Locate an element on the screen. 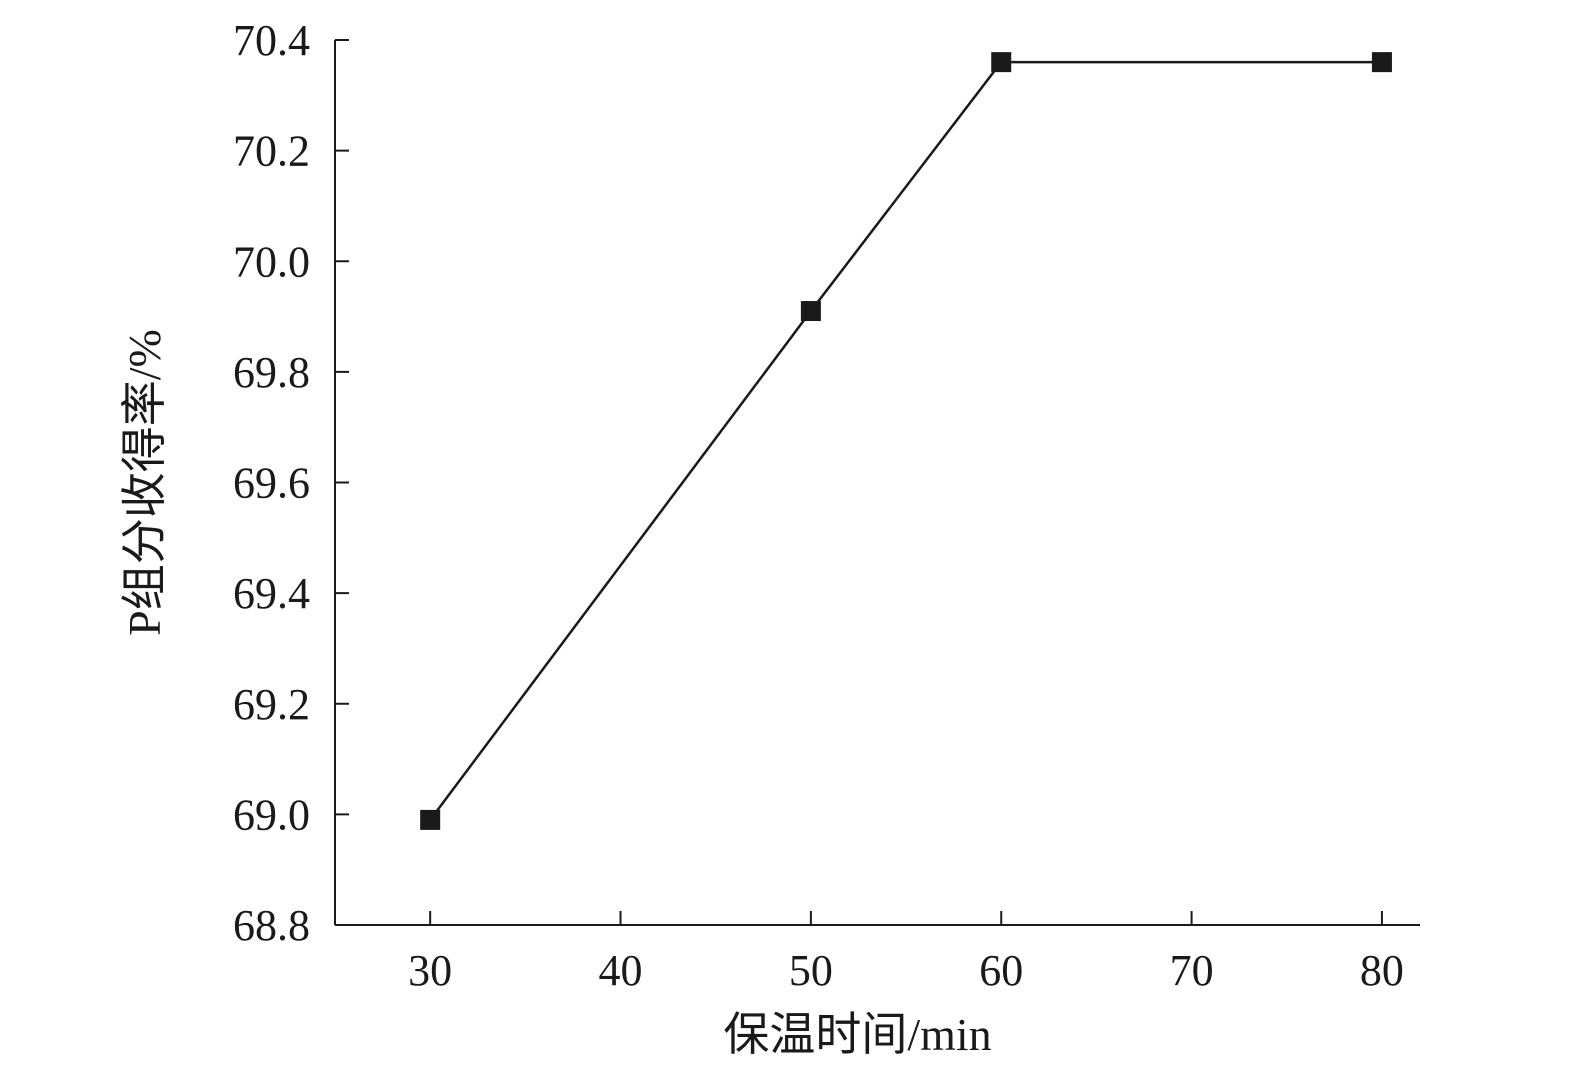  x-tick-label: 30 is located at coordinates (430, 970).